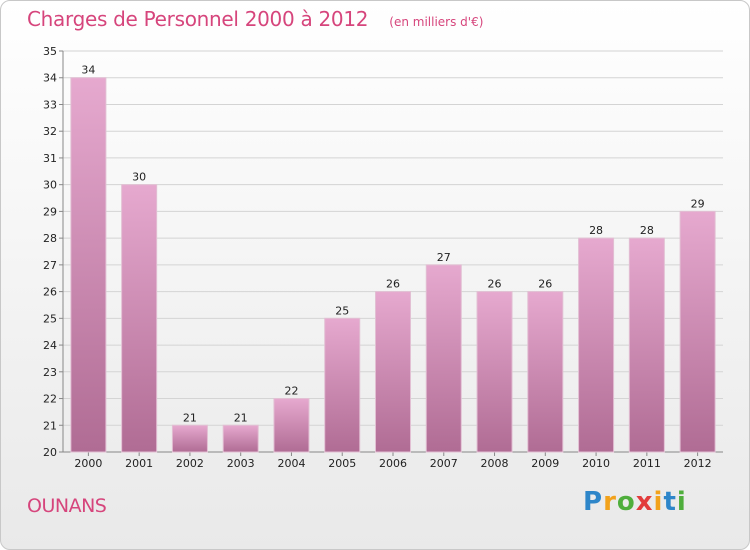 Image resolution: width=750 pixels, height=550 pixels. Describe the element at coordinates (67, 506) in the screenshot. I see `commune-name: OUNANS` at that location.